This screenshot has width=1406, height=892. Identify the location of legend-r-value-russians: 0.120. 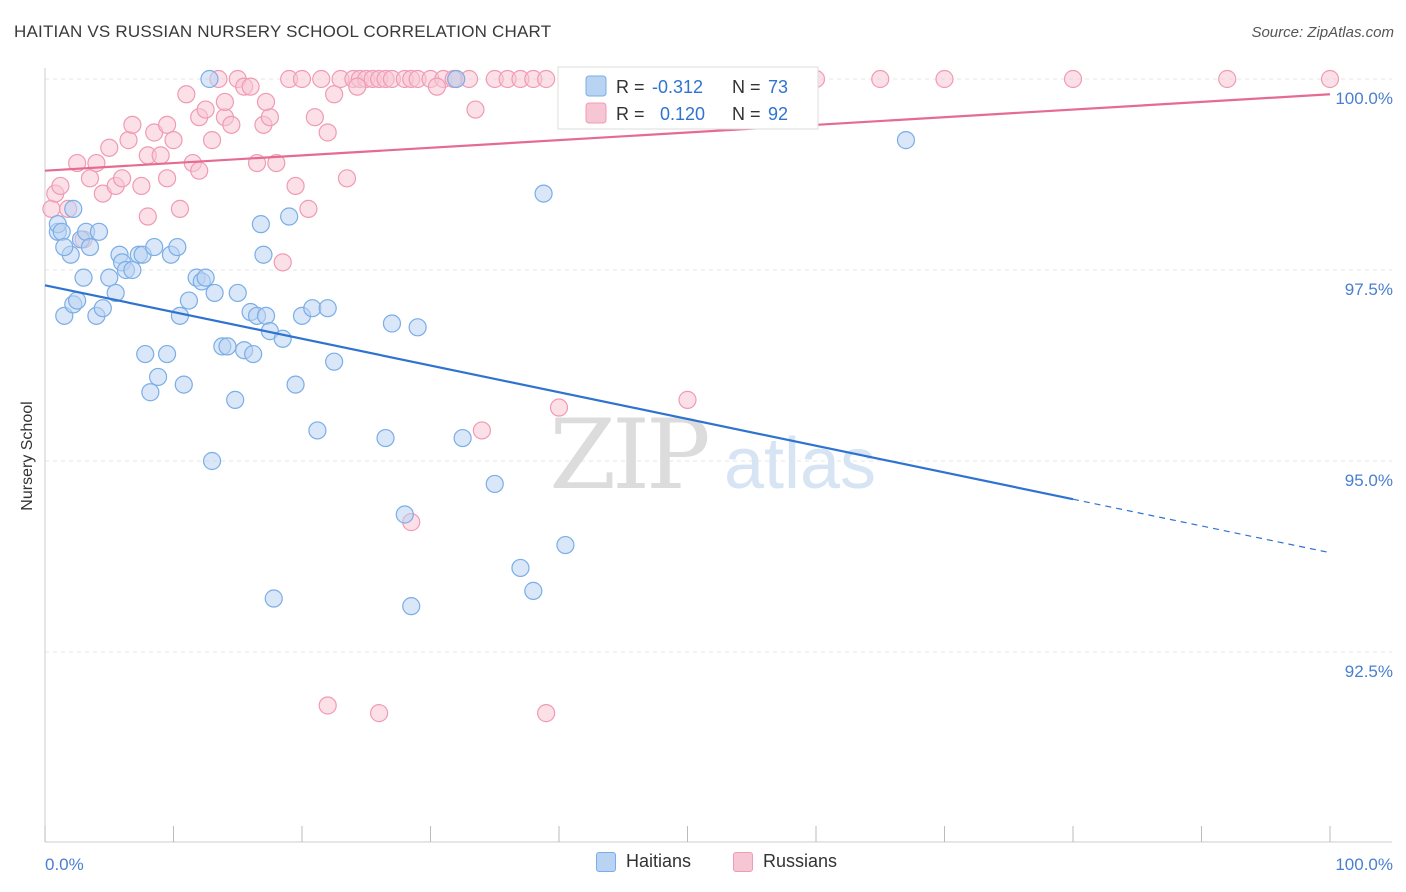
(682, 114).